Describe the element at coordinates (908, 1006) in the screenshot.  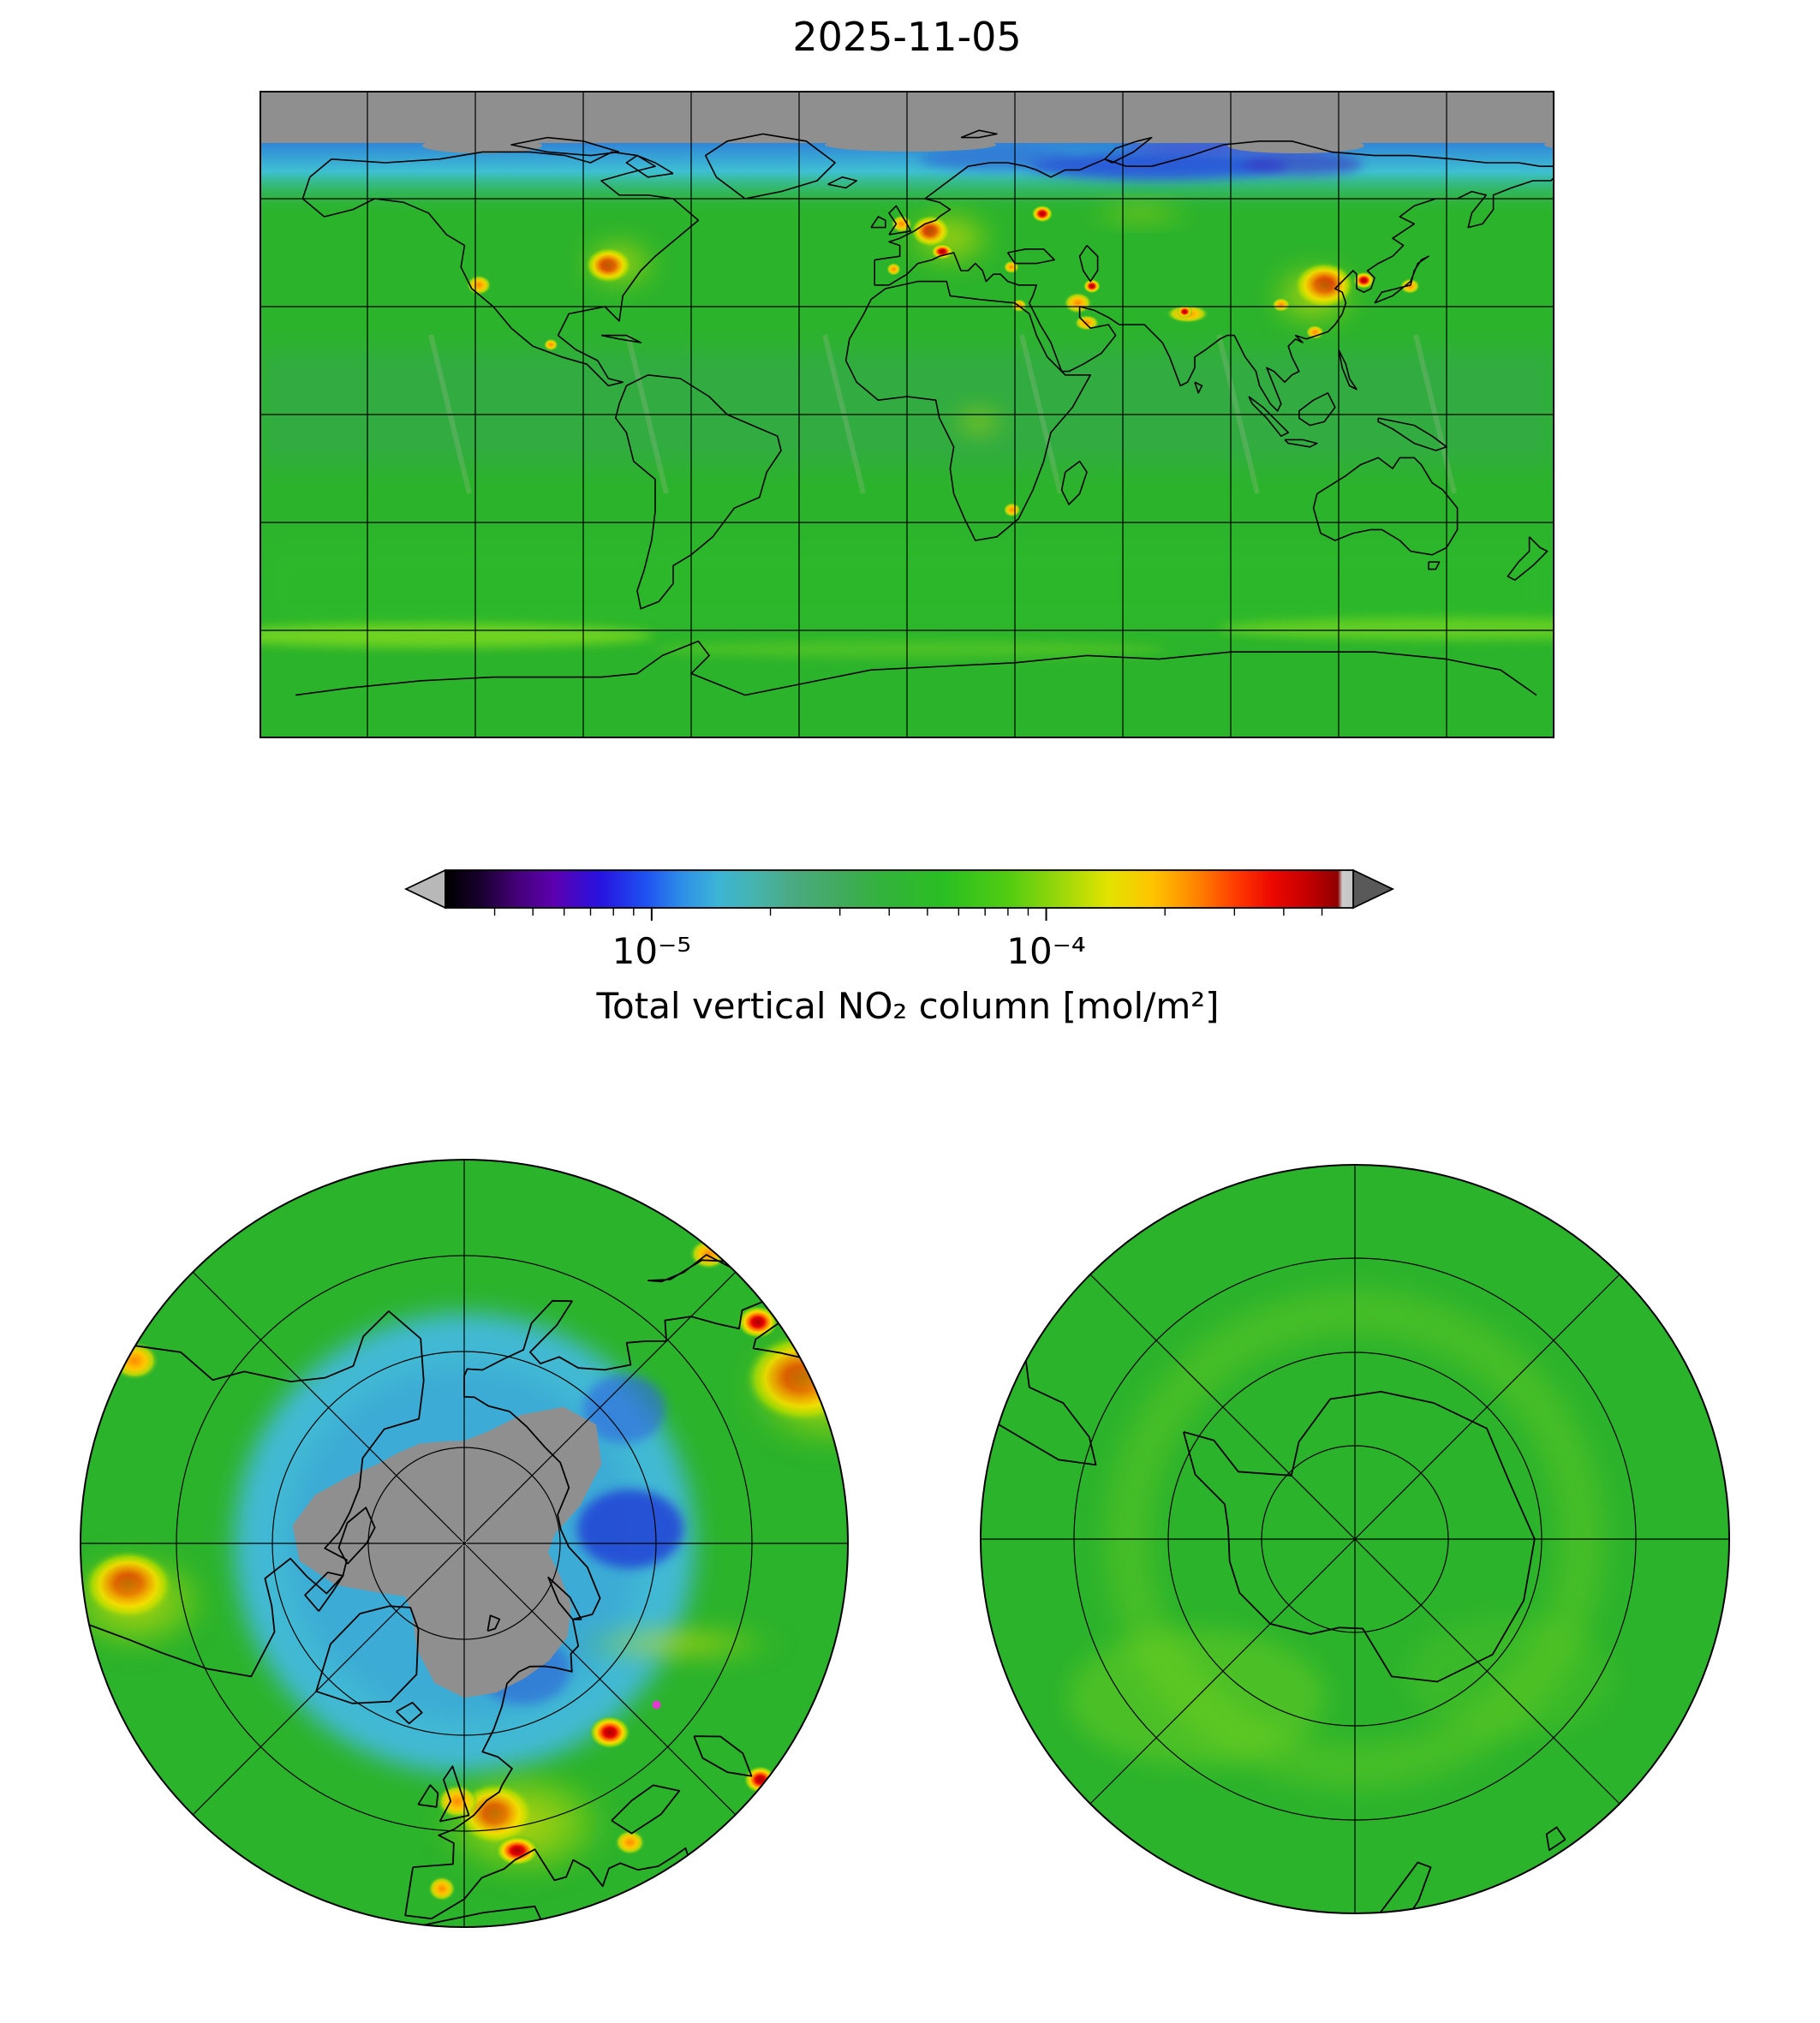
I see `colorbar-axis-label: Total vertical NO₂ column [mol/m²]` at that location.